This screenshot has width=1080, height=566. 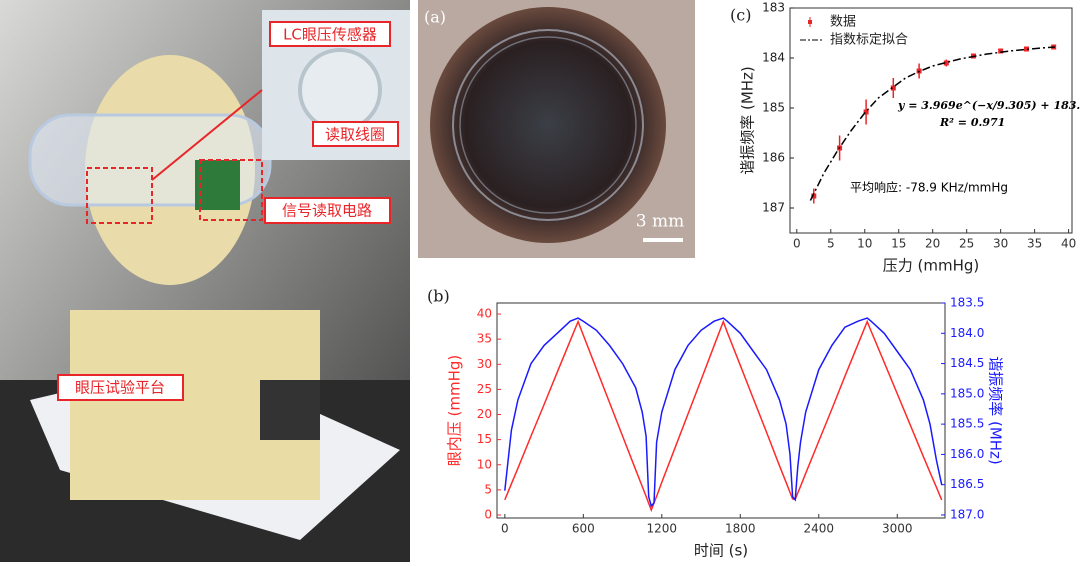 I want to click on y-tick-label: 25, so click(x=484, y=389).